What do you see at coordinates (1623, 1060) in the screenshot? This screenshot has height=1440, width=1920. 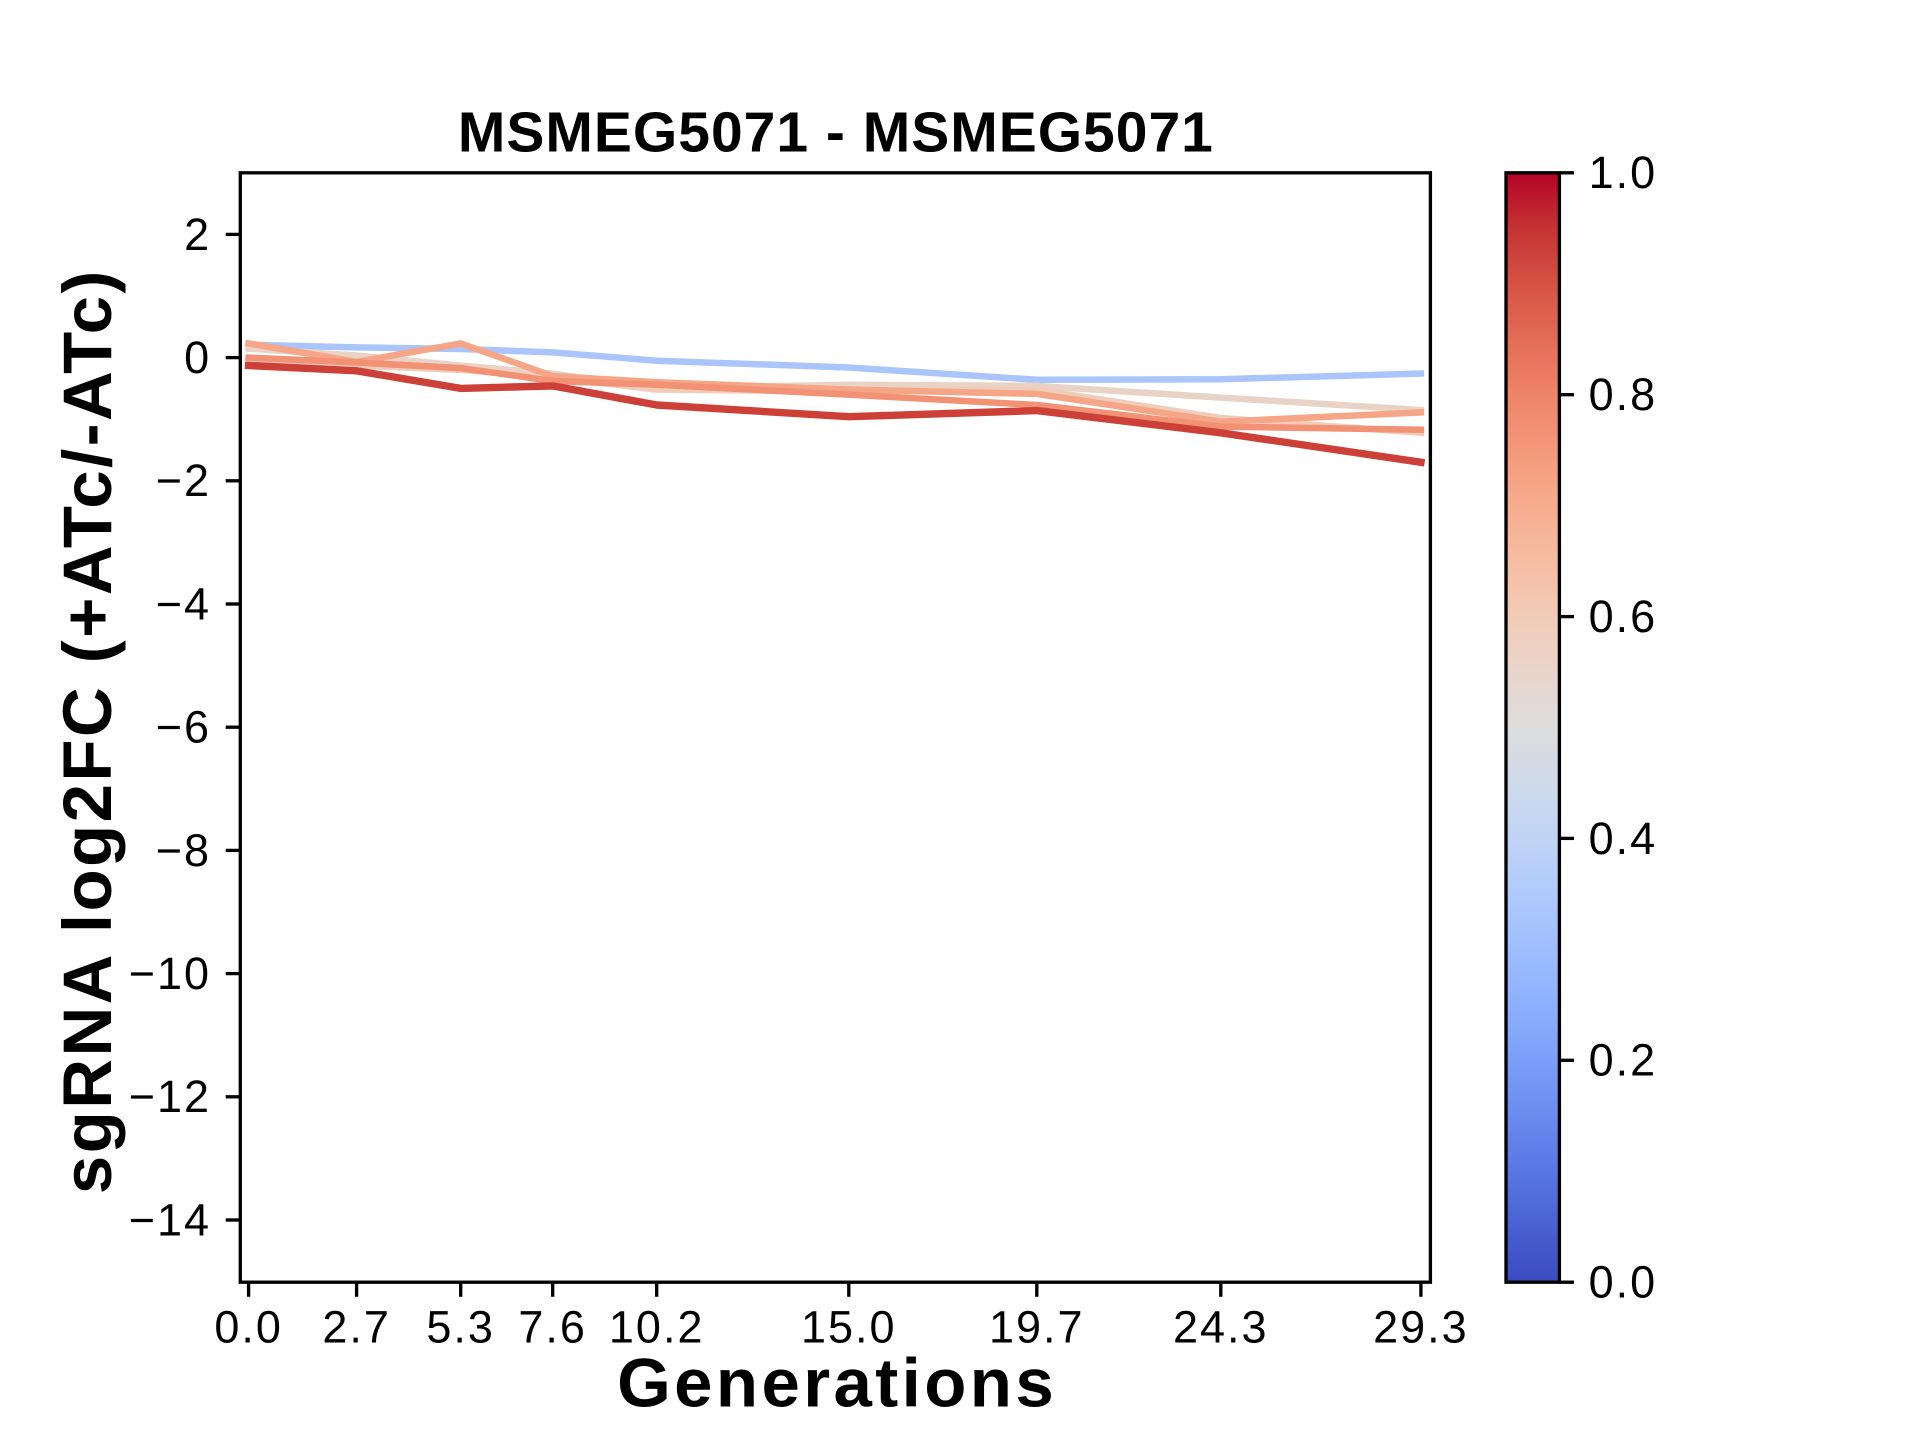 I see `svg-text: 0.2` at bounding box center [1623, 1060].